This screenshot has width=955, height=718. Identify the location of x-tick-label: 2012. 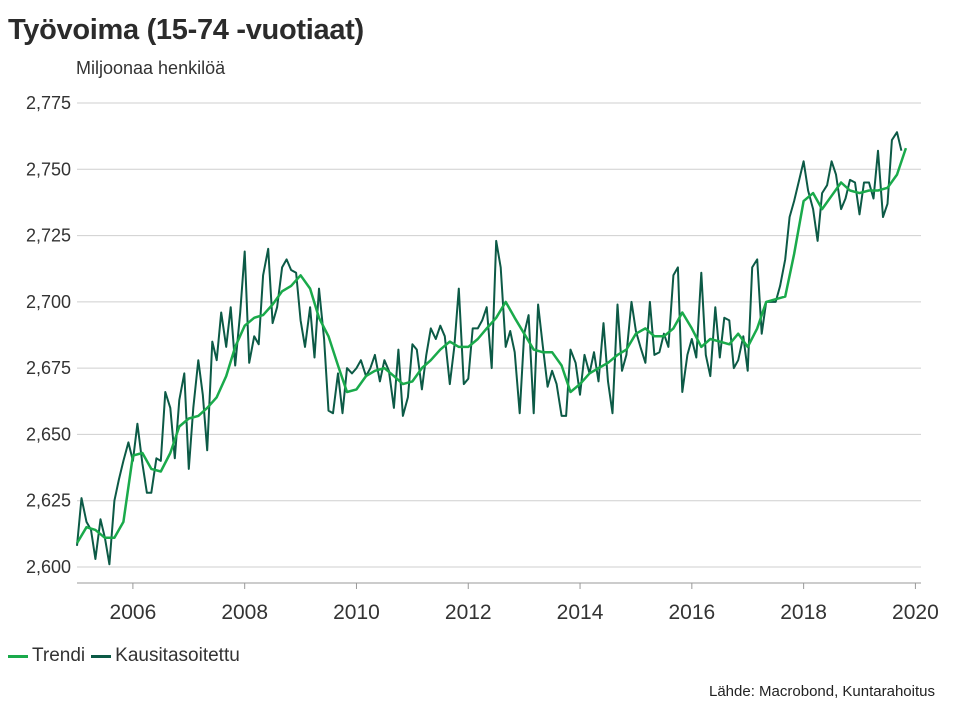
(468, 612).